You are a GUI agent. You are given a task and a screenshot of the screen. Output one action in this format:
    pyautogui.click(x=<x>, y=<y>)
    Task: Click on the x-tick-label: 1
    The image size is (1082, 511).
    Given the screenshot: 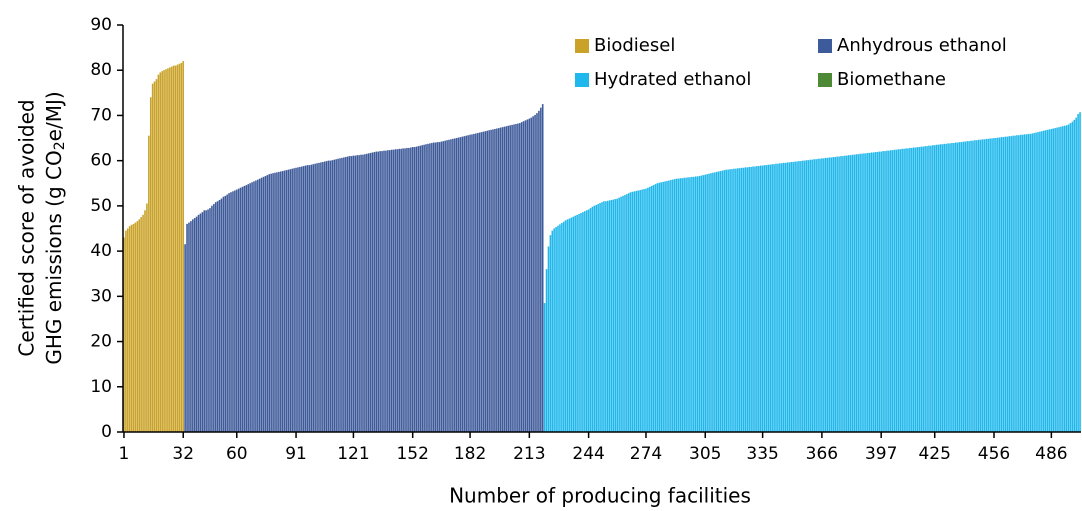 What is the action you would take?
    pyautogui.click(x=124, y=454)
    